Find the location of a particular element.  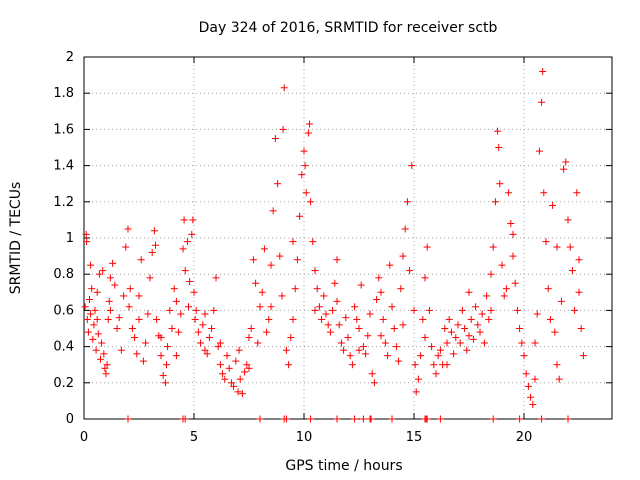

y-tick-label: 1.8 is located at coordinates (63, 93).